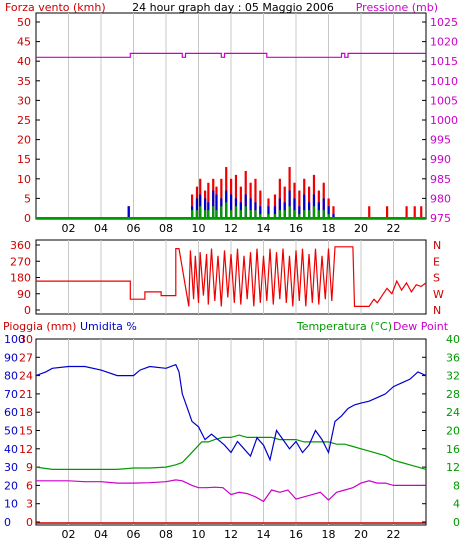 The image size is (465, 556). What do you see at coordinates (231, 452) in the screenshot?
I see `temperature-line` at bounding box center [231, 452].